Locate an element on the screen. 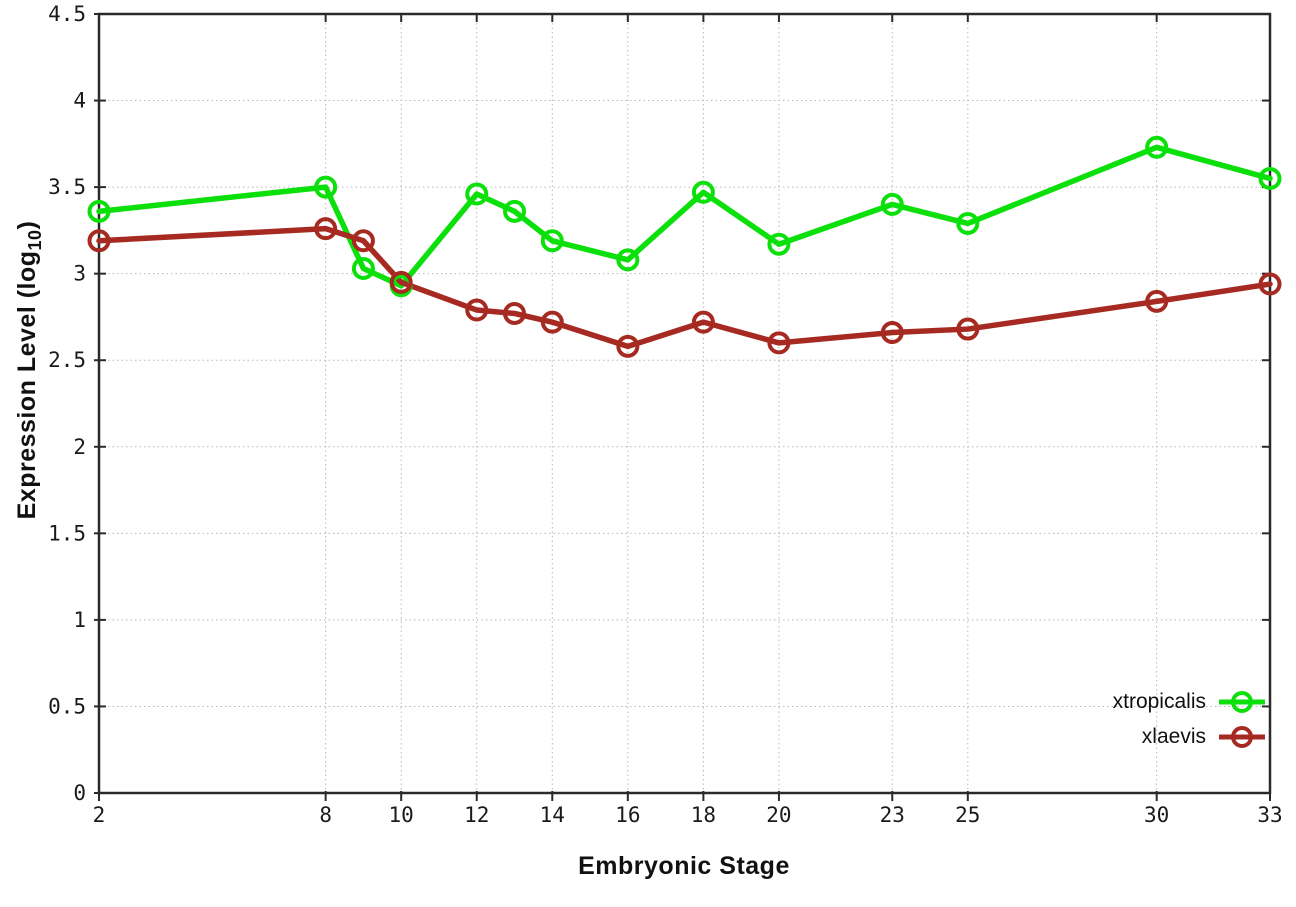  y-tick-label-4.5: 4.5 is located at coordinates (67, 14).